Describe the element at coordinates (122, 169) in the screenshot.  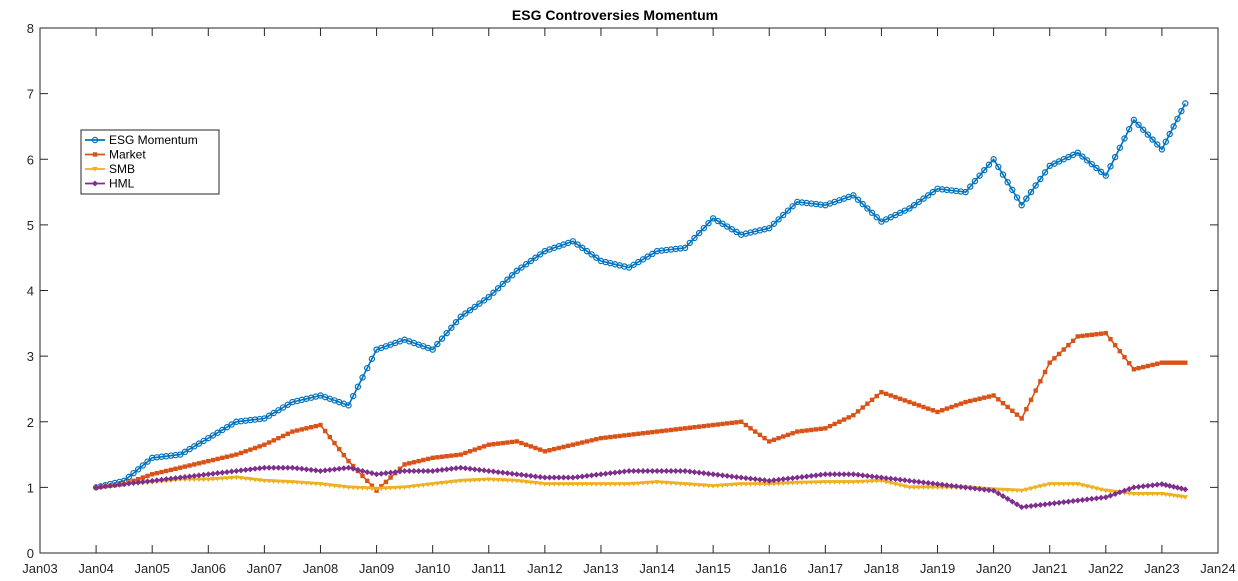
I see `legend-label: SMB` at that location.